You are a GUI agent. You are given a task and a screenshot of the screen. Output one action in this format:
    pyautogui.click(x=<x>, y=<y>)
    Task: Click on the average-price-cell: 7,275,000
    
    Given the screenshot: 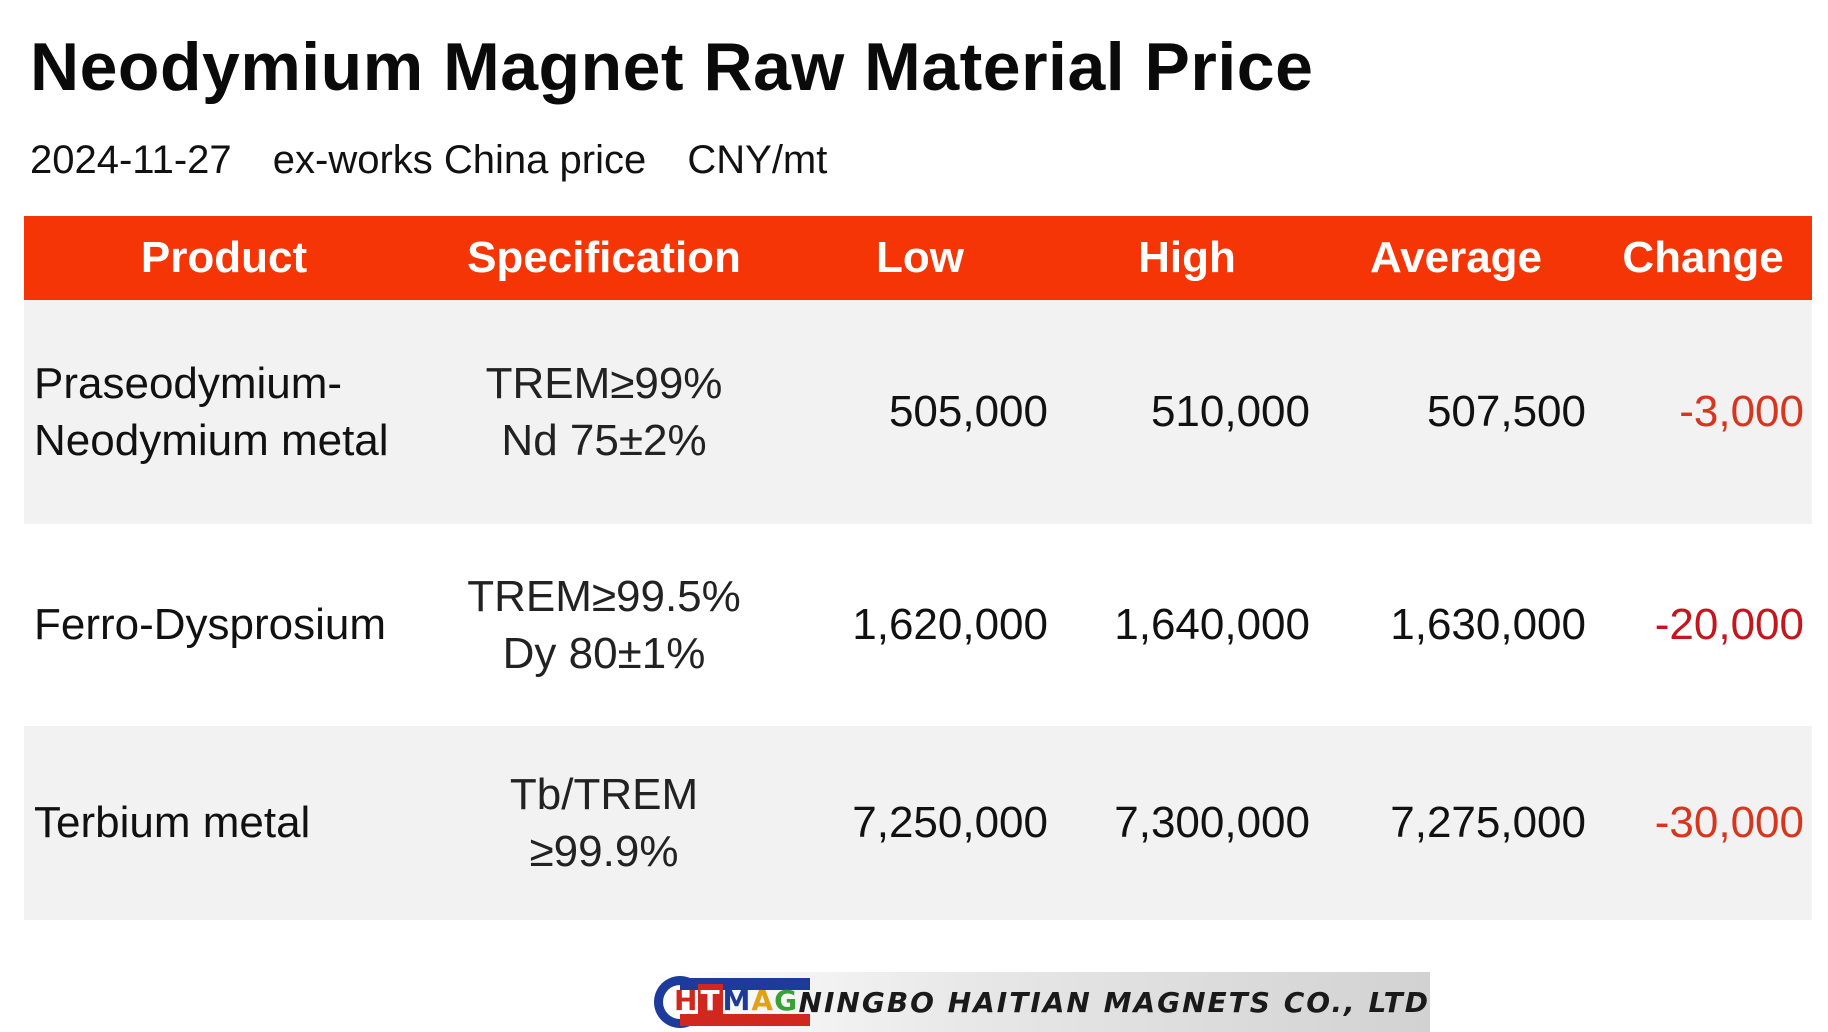 What is the action you would take?
    pyautogui.click(x=1488, y=822)
    